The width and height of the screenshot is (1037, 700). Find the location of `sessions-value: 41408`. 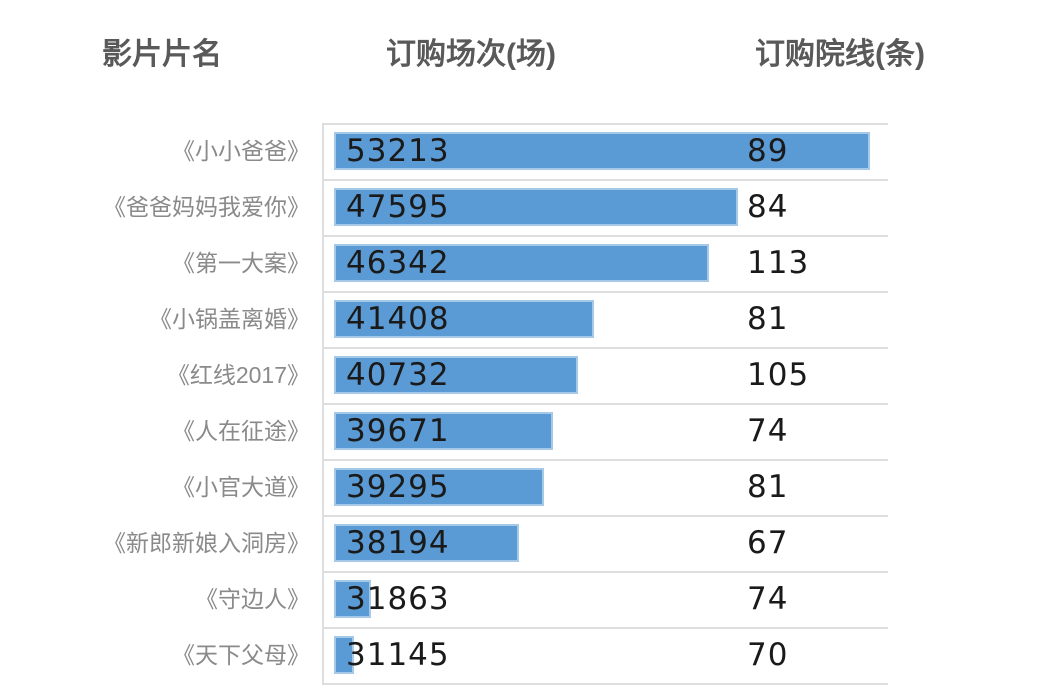

sessions-value: 41408 is located at coordinates (398, 319).